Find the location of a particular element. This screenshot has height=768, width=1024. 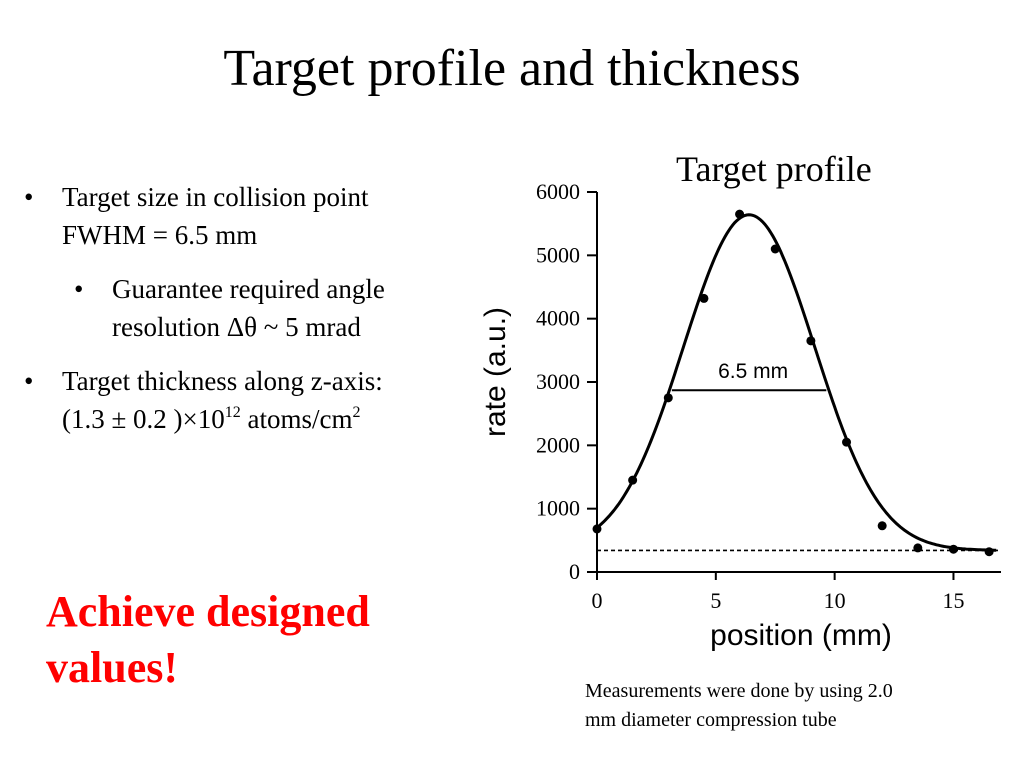

bullet-text: FWHM = 6.5 mm is located at coordinates (160, 235).